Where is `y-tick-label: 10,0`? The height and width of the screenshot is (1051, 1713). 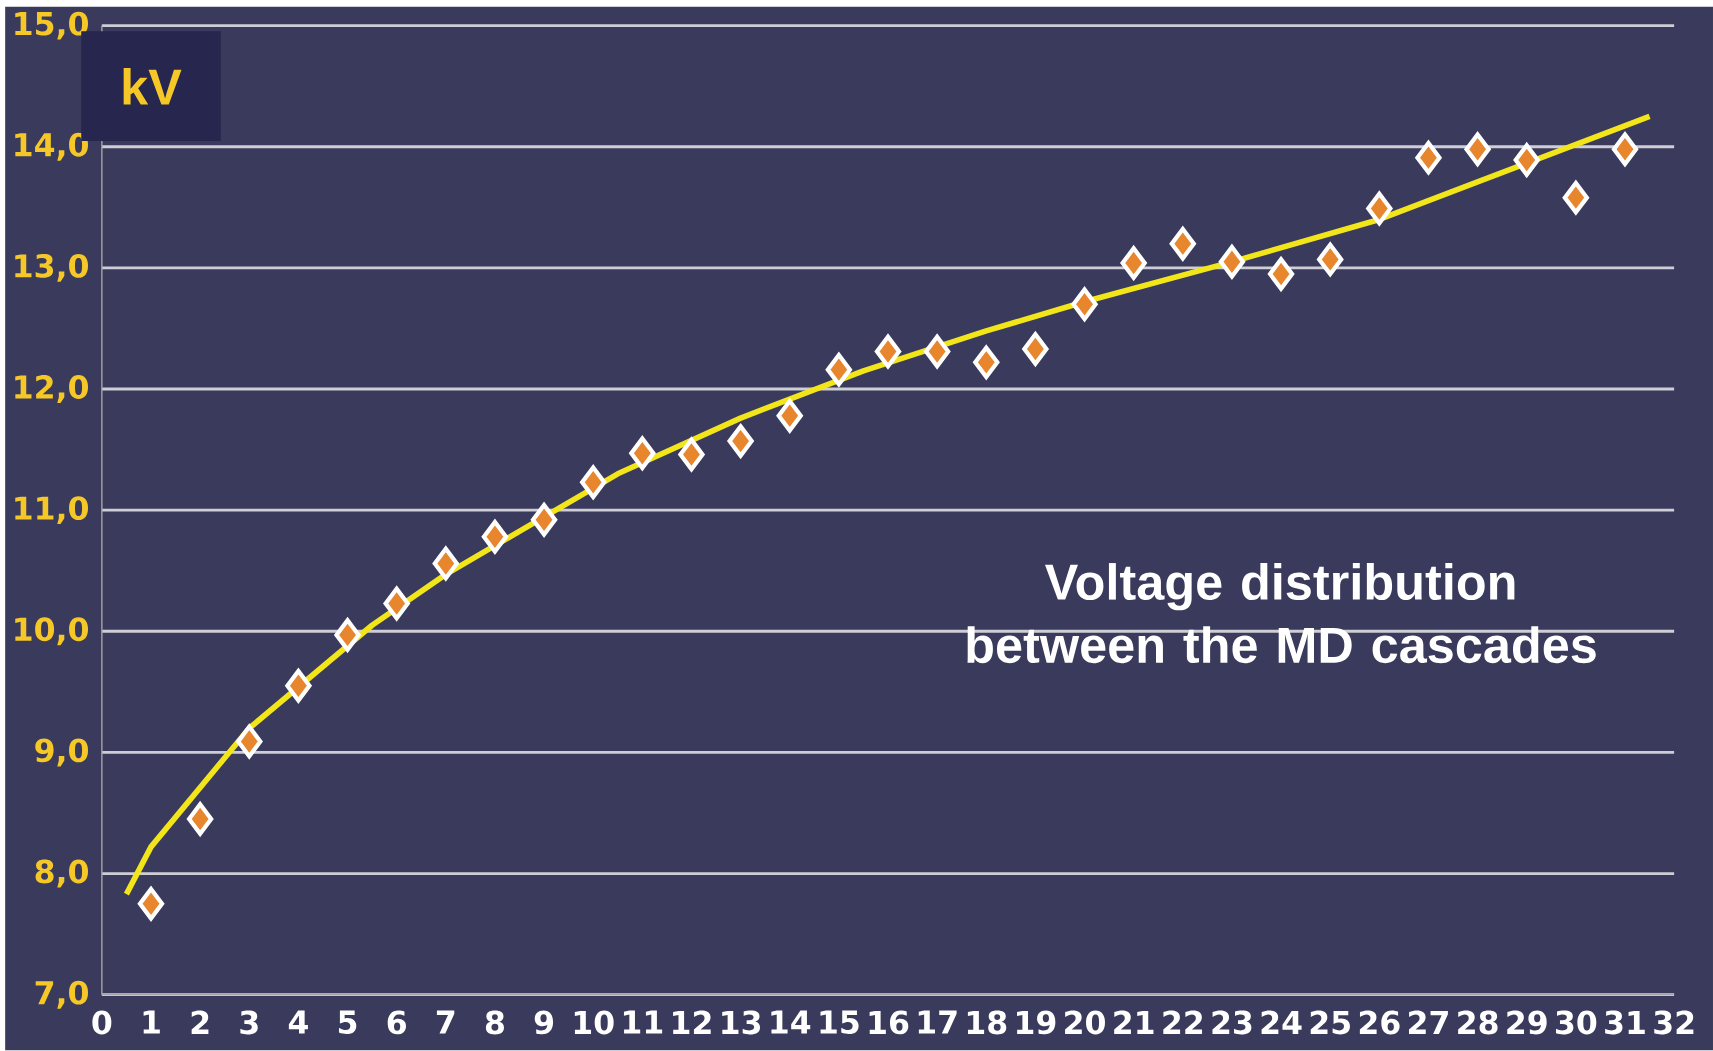
y-tick-label: 10,0 is located at coordinates (52, 631).